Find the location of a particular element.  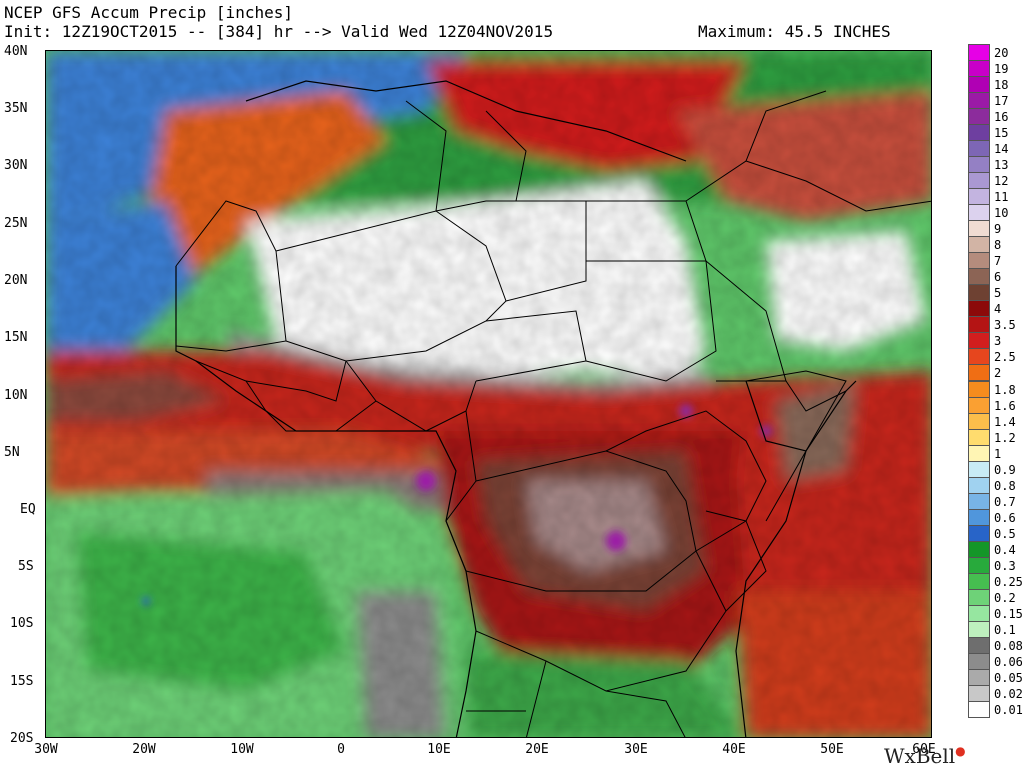

lon-label: 30W is located at coordinates (46, 749).